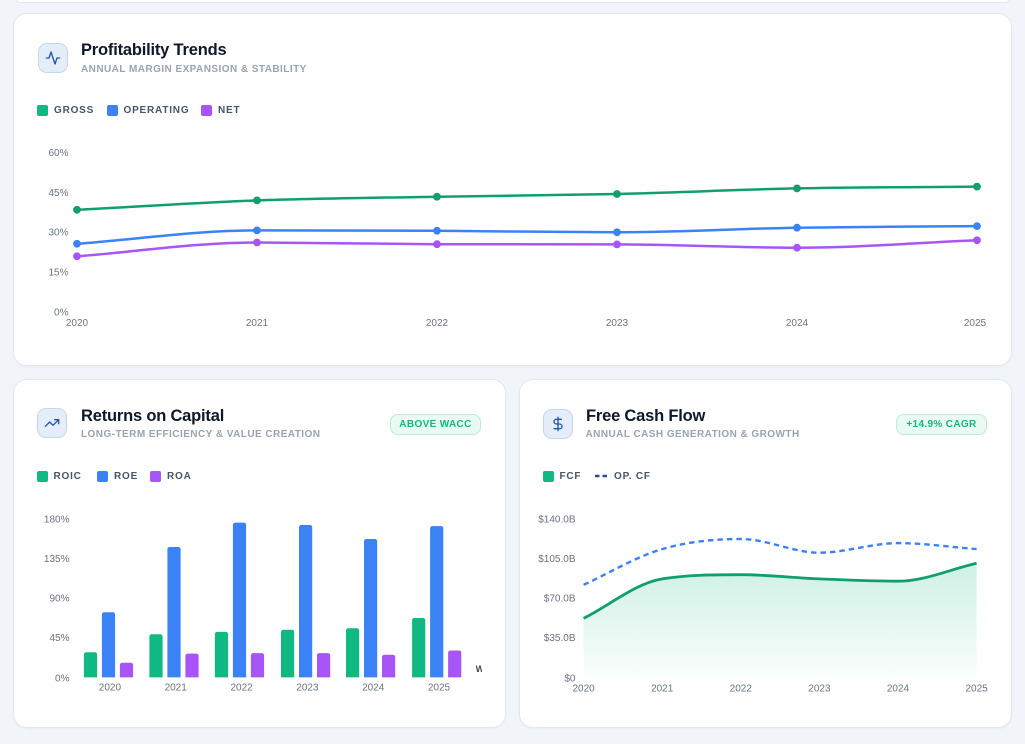 The image size is (1025, 744). What do you see at coordinates (58, 273) in the screenshot?
I see `svg-text: 15%` at bounding box center [58, 273].